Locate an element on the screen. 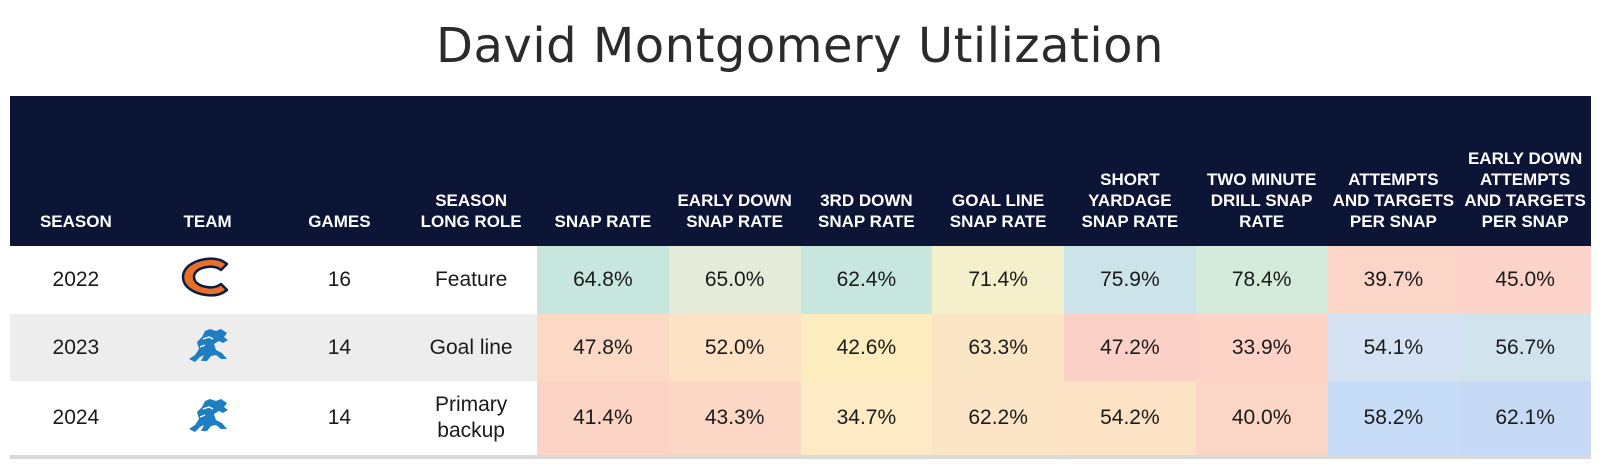  header-team: TEAM is located at coordinates (207, 171).